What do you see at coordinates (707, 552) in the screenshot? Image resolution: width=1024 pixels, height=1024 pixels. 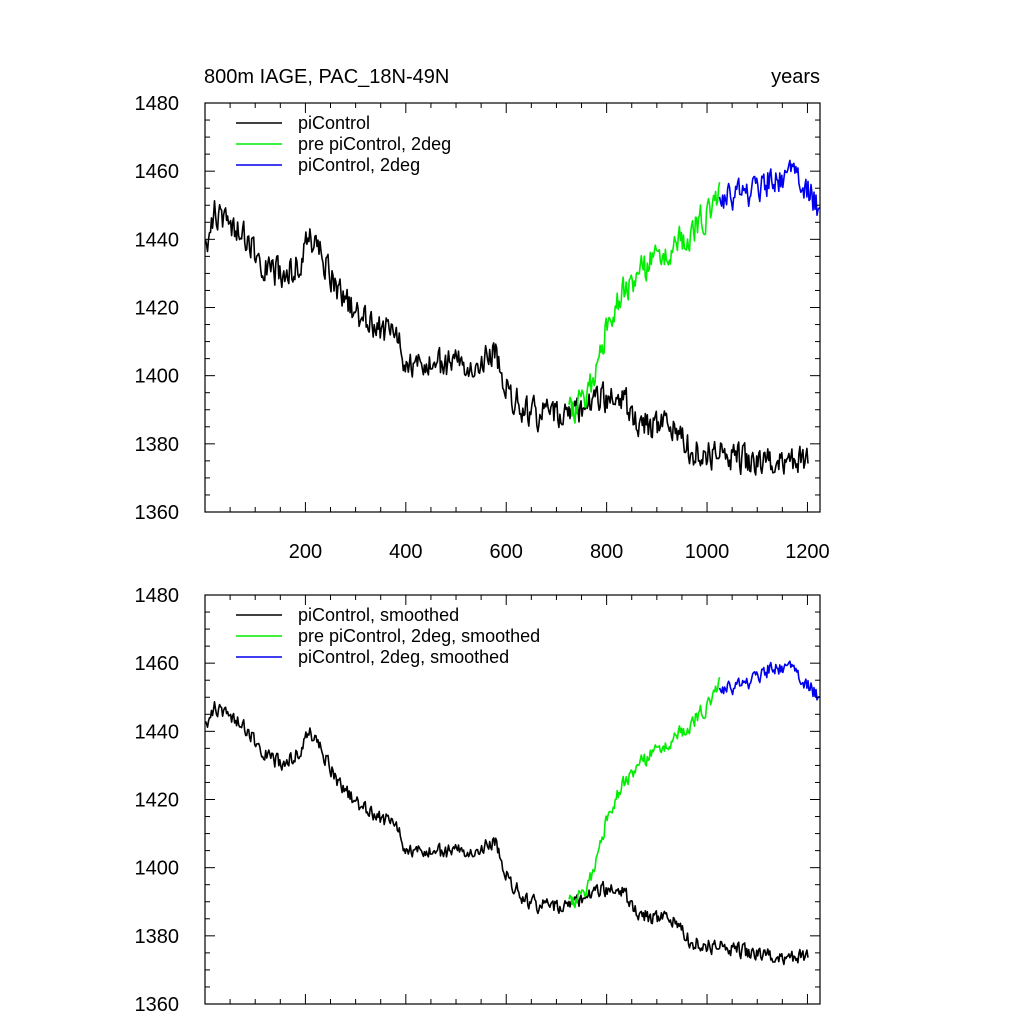 I see `x-tick-label: 1000` at bounding box center [707, 552].